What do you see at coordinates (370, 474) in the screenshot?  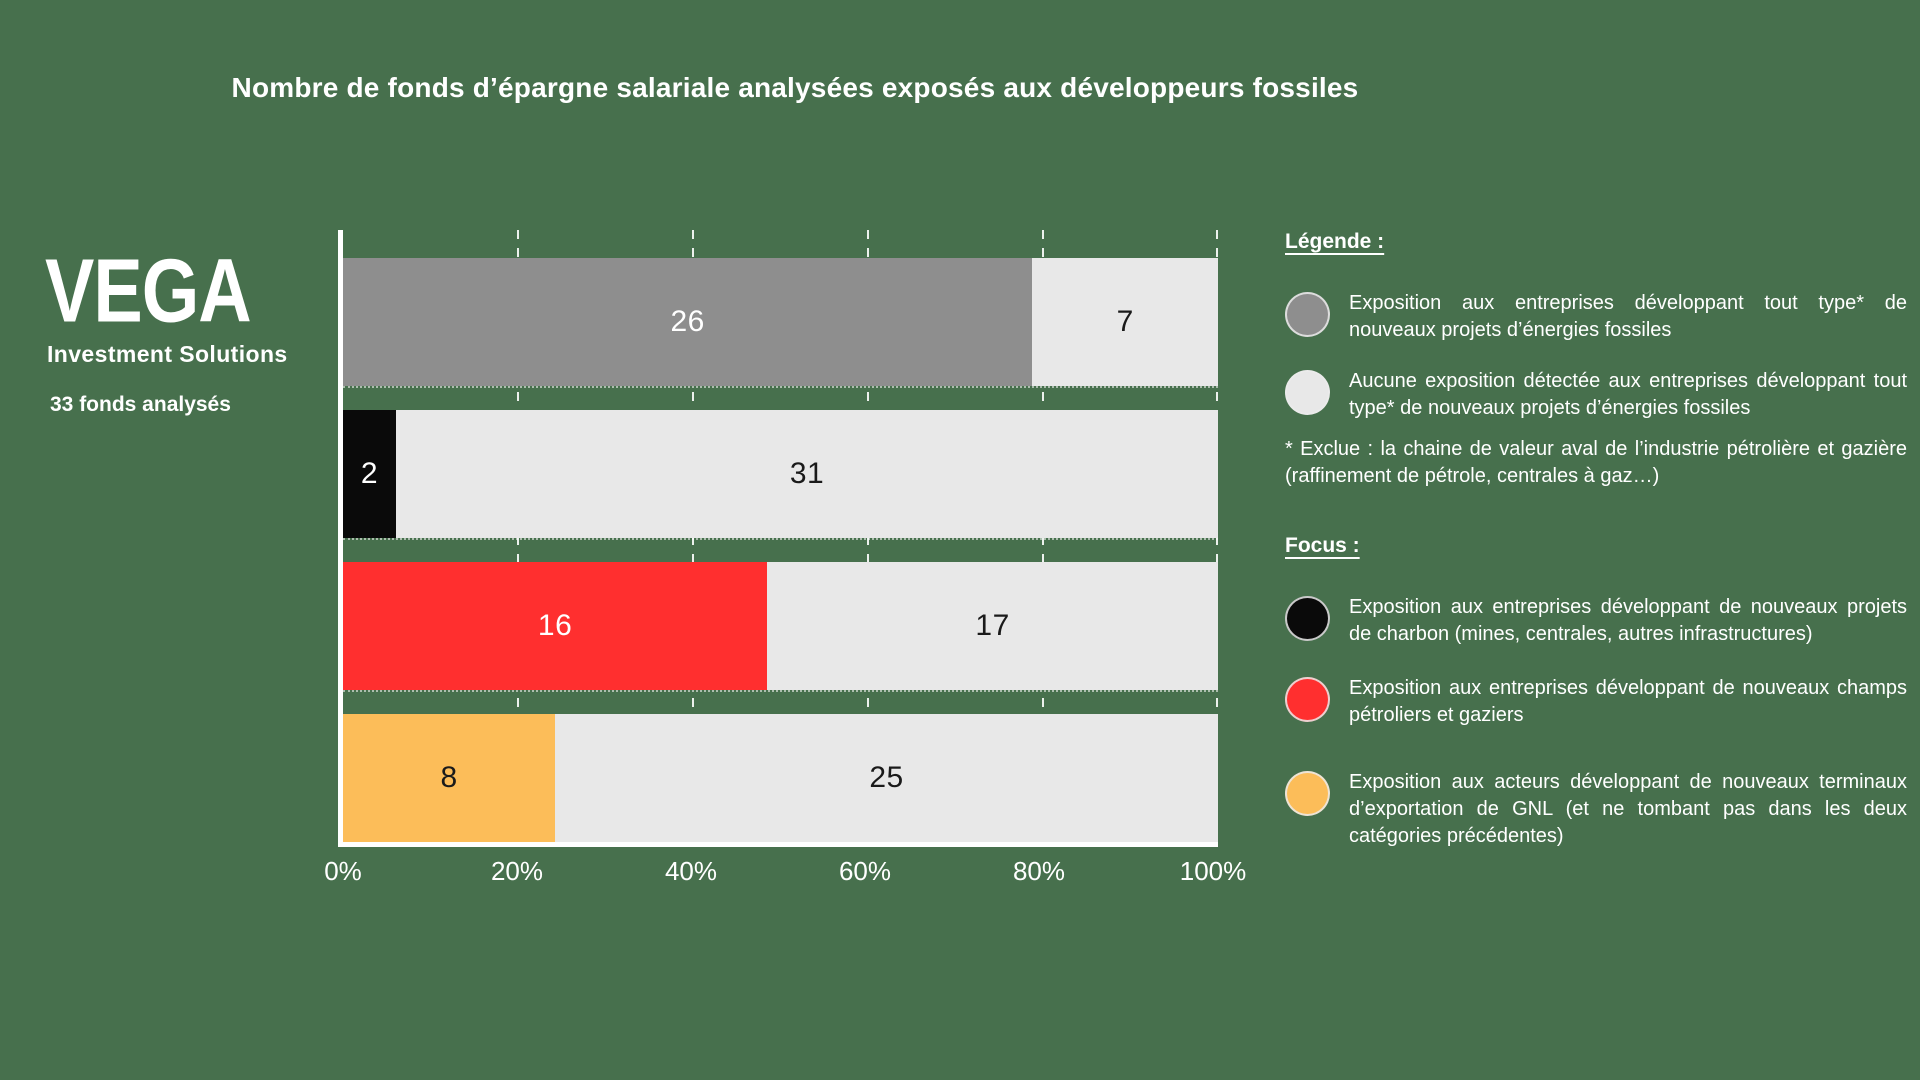 I see `bar-segment-exposed-charbon: 2` at bounding box center [370, 474].